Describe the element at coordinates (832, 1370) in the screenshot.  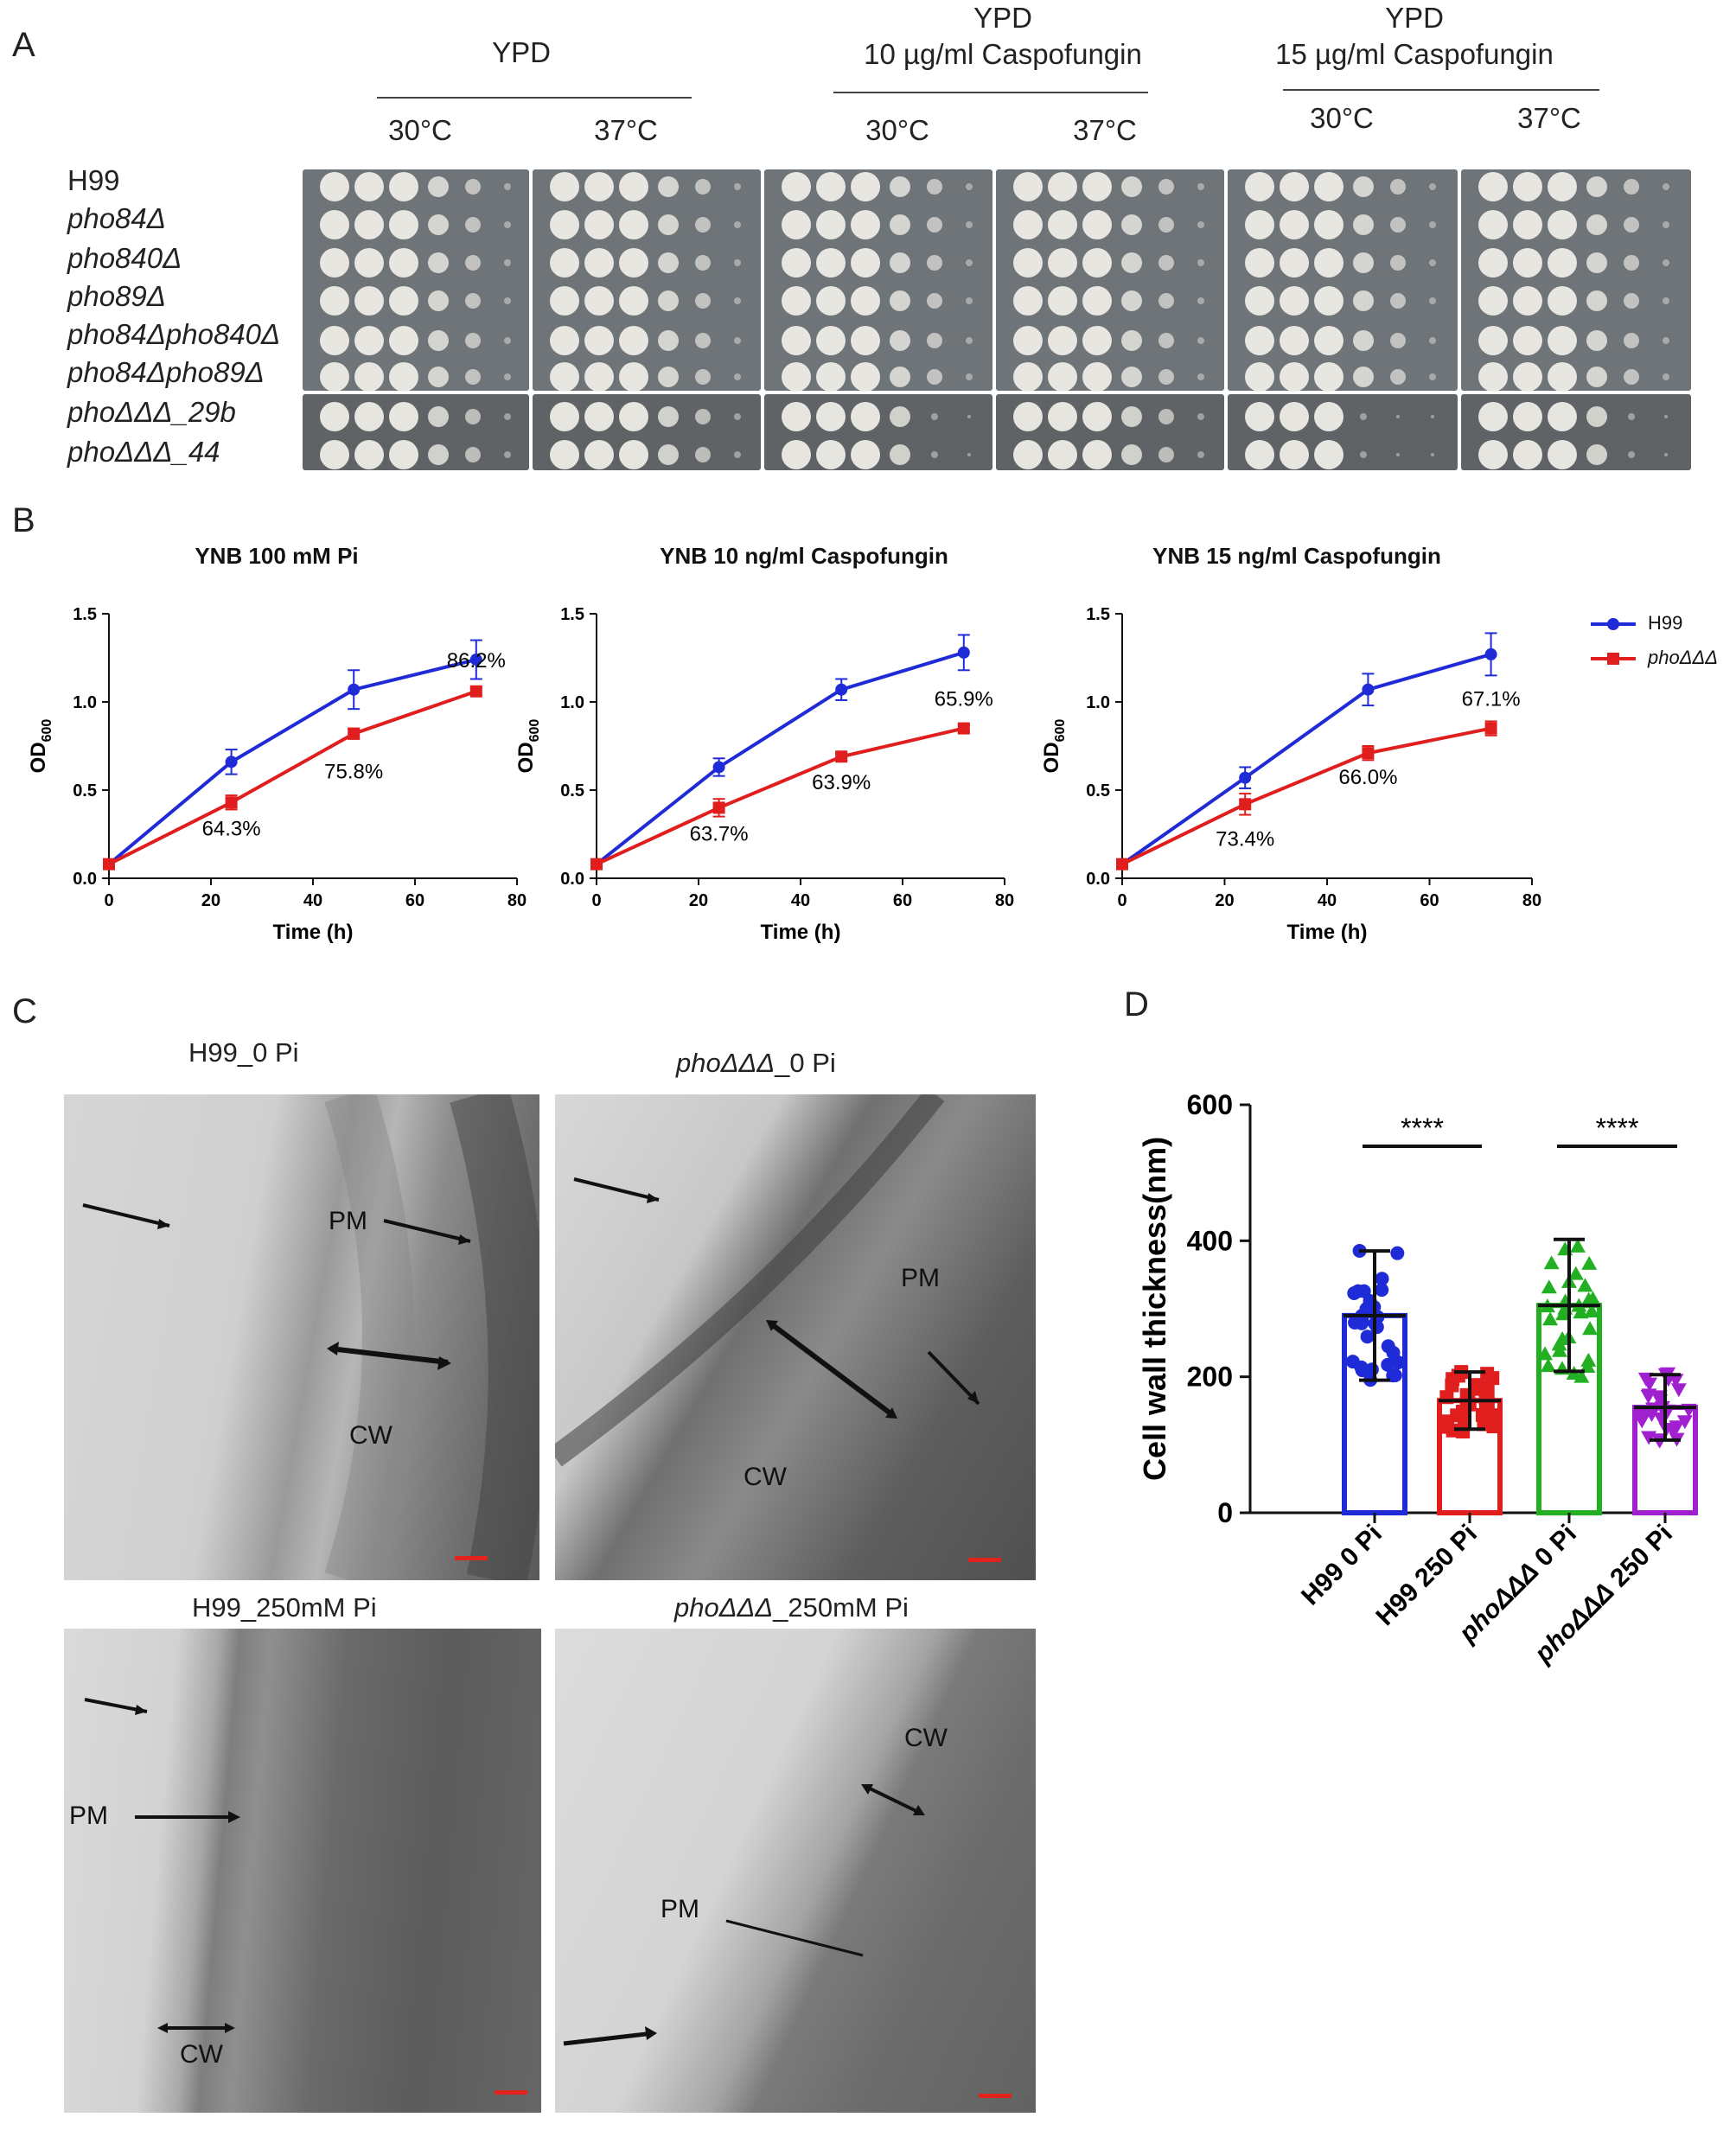
I see `em-2-arrow-cw` at that location.